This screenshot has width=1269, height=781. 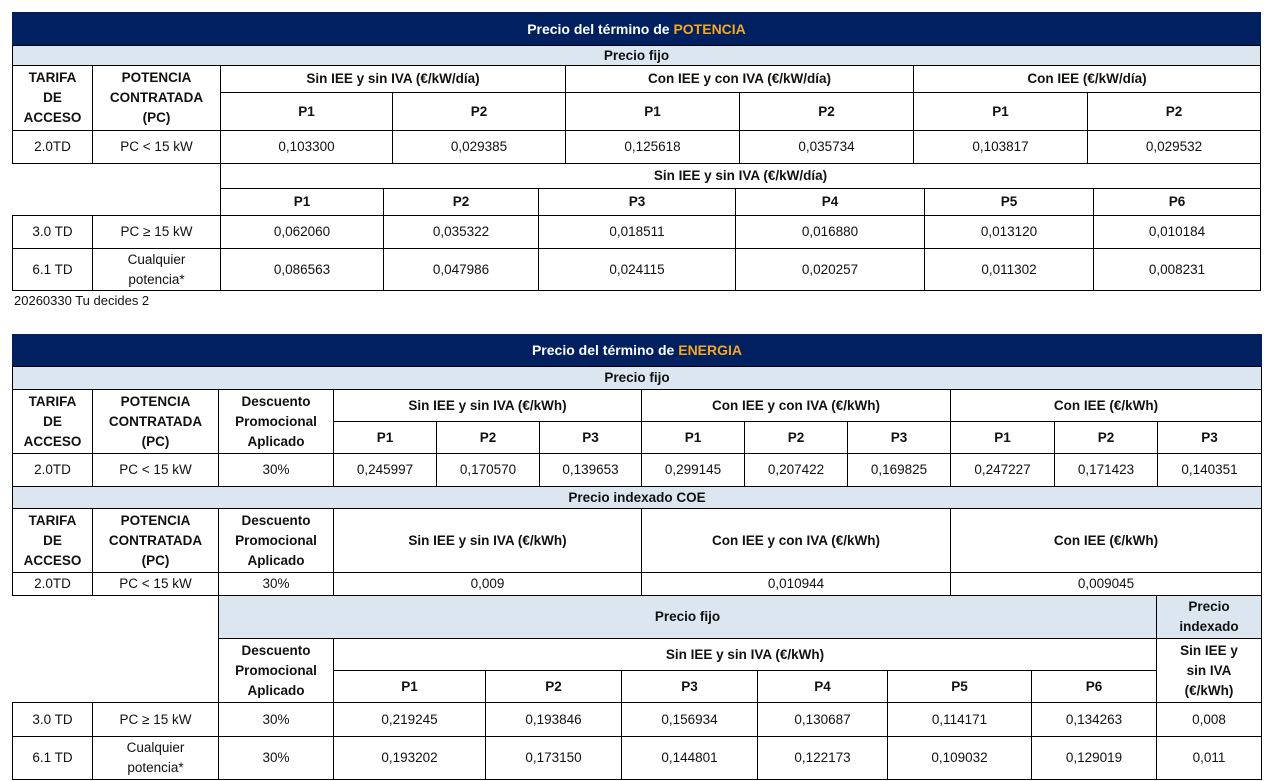 I want to click on cell-value: 0,029385, so click(x=479, y=147).